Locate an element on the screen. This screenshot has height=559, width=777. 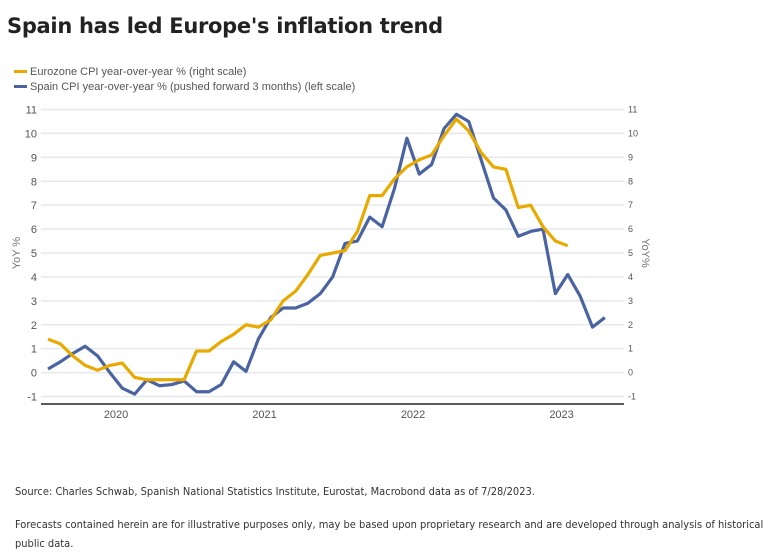
x-tick-label: 2020 is located at coordinates (116, 415).